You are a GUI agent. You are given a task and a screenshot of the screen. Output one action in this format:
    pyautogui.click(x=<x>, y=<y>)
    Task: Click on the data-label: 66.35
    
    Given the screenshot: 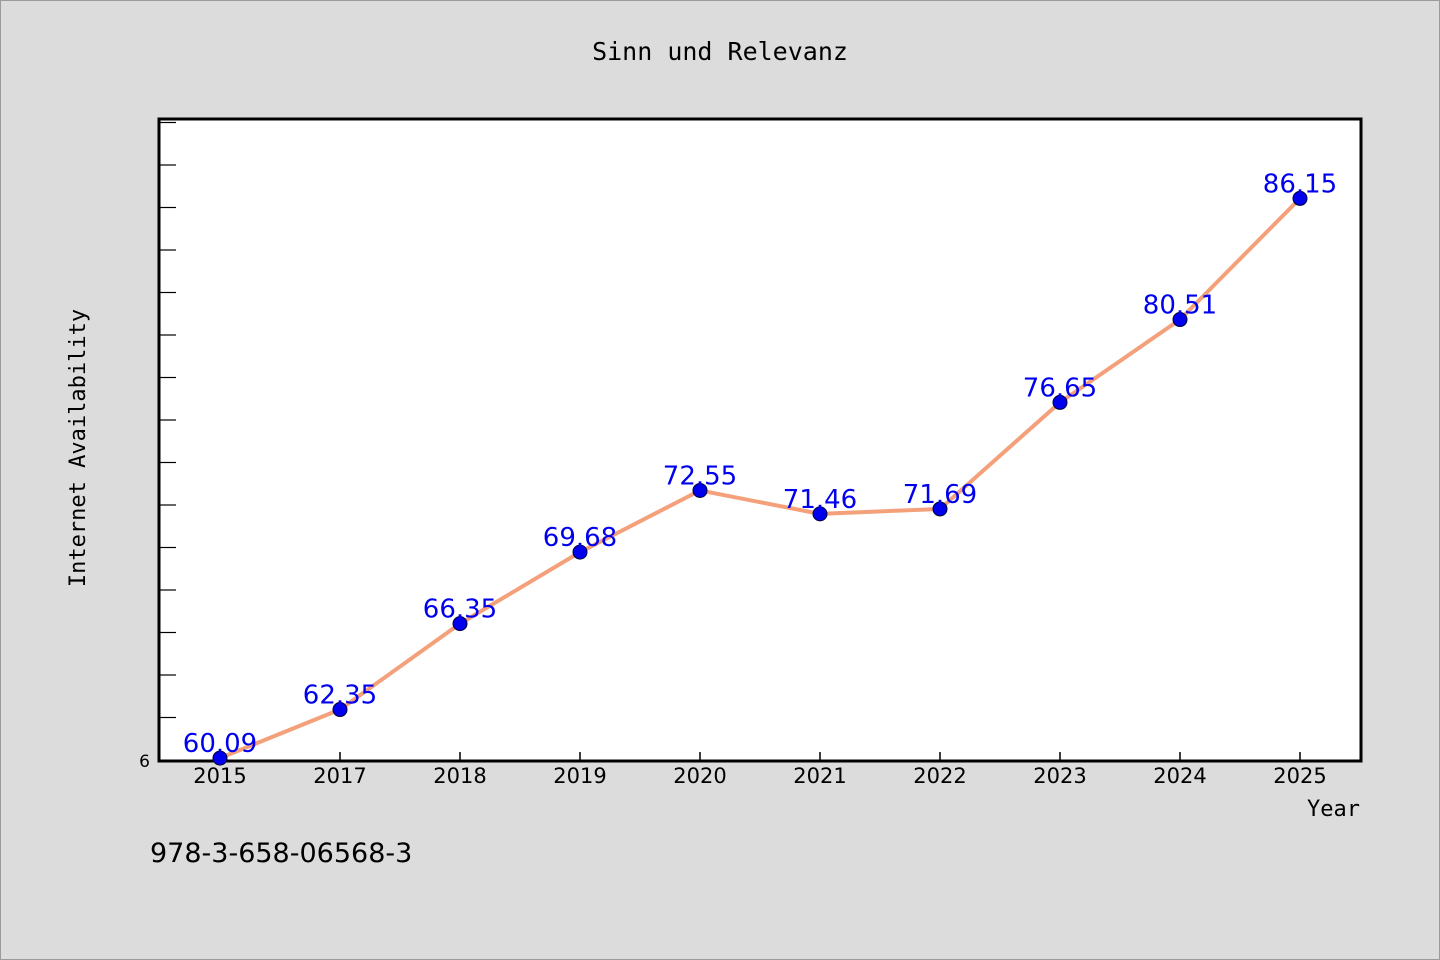 What is the action you would take?
    pyautogui.click(x=460, y=610)
    